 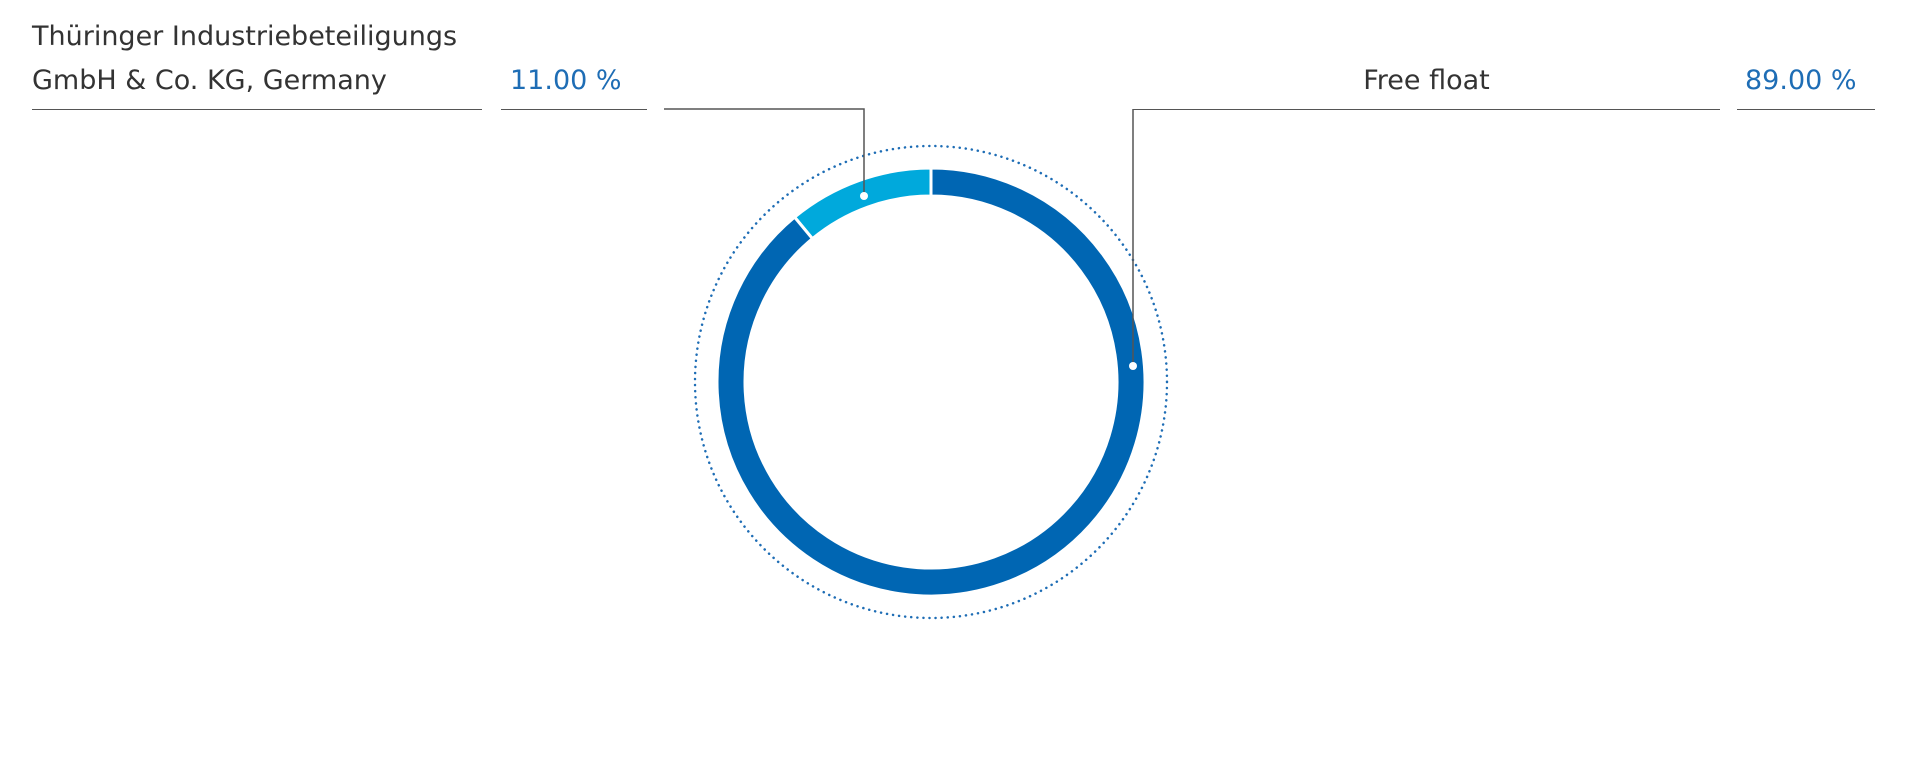 What do you see at coordinates (1801, 80) in the screenshot?
I see `value-label: 89.00 %` at bounding box center [1801, 80].